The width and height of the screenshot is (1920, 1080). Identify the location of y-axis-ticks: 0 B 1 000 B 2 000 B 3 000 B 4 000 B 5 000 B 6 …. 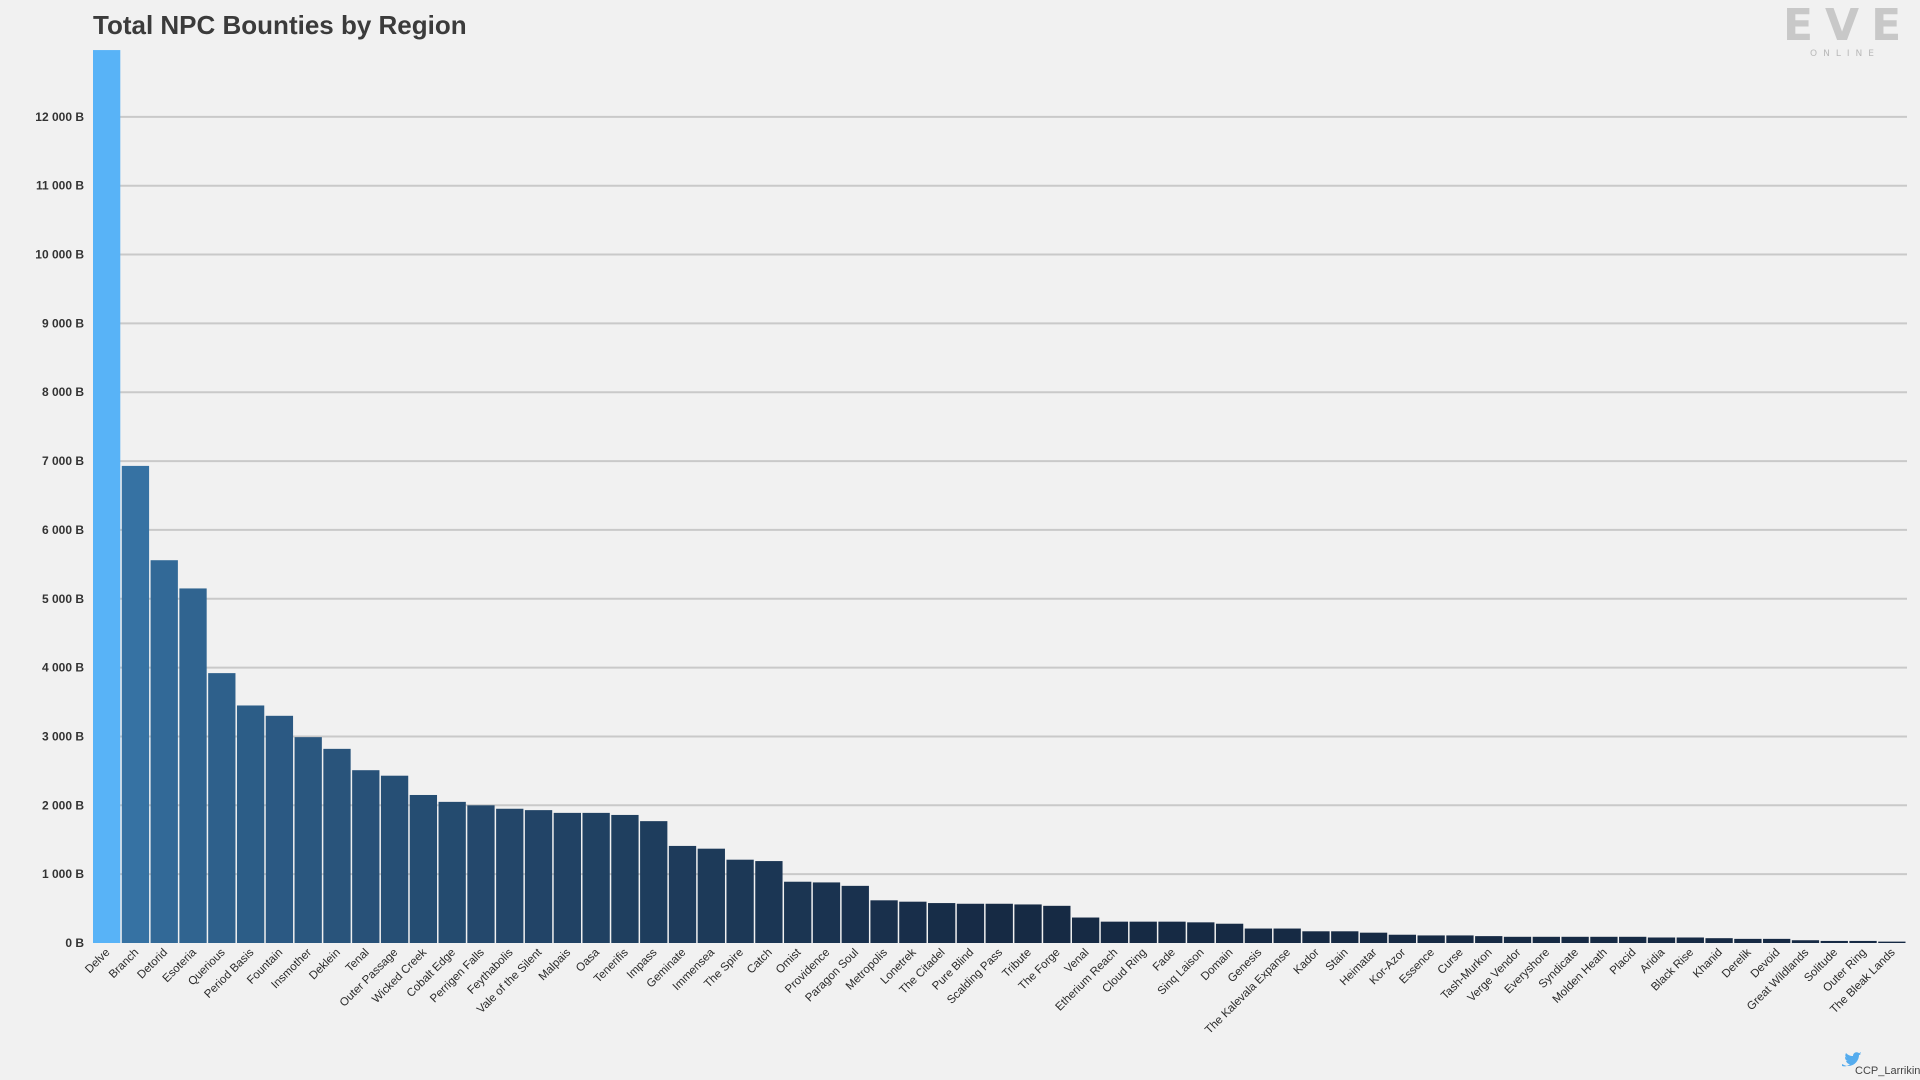
(59, 530).